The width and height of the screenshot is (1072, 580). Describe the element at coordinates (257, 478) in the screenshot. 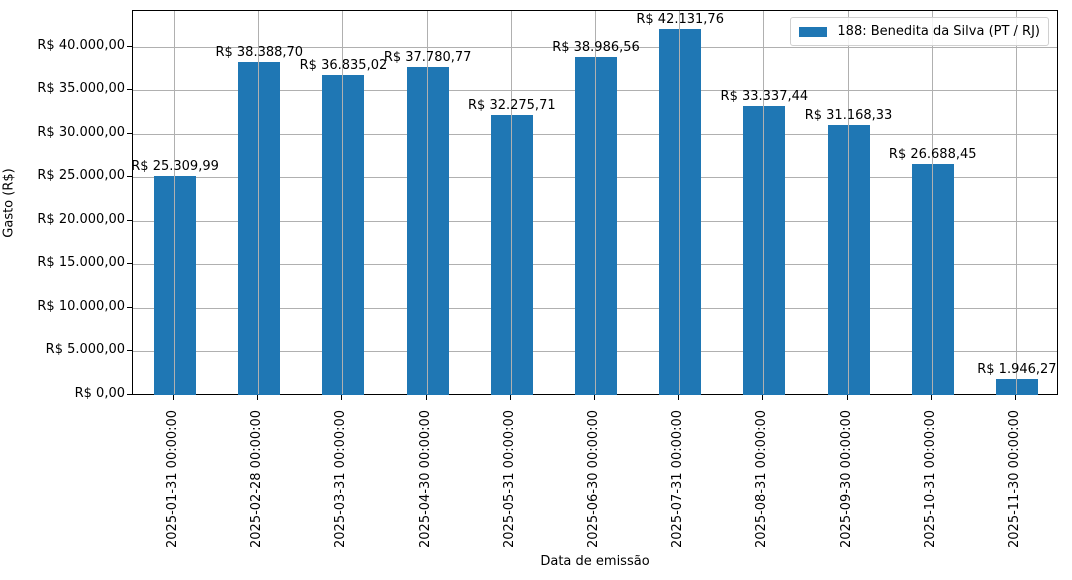

I see `x-tick-label: 2025-02-28 00:00:00` at that location.